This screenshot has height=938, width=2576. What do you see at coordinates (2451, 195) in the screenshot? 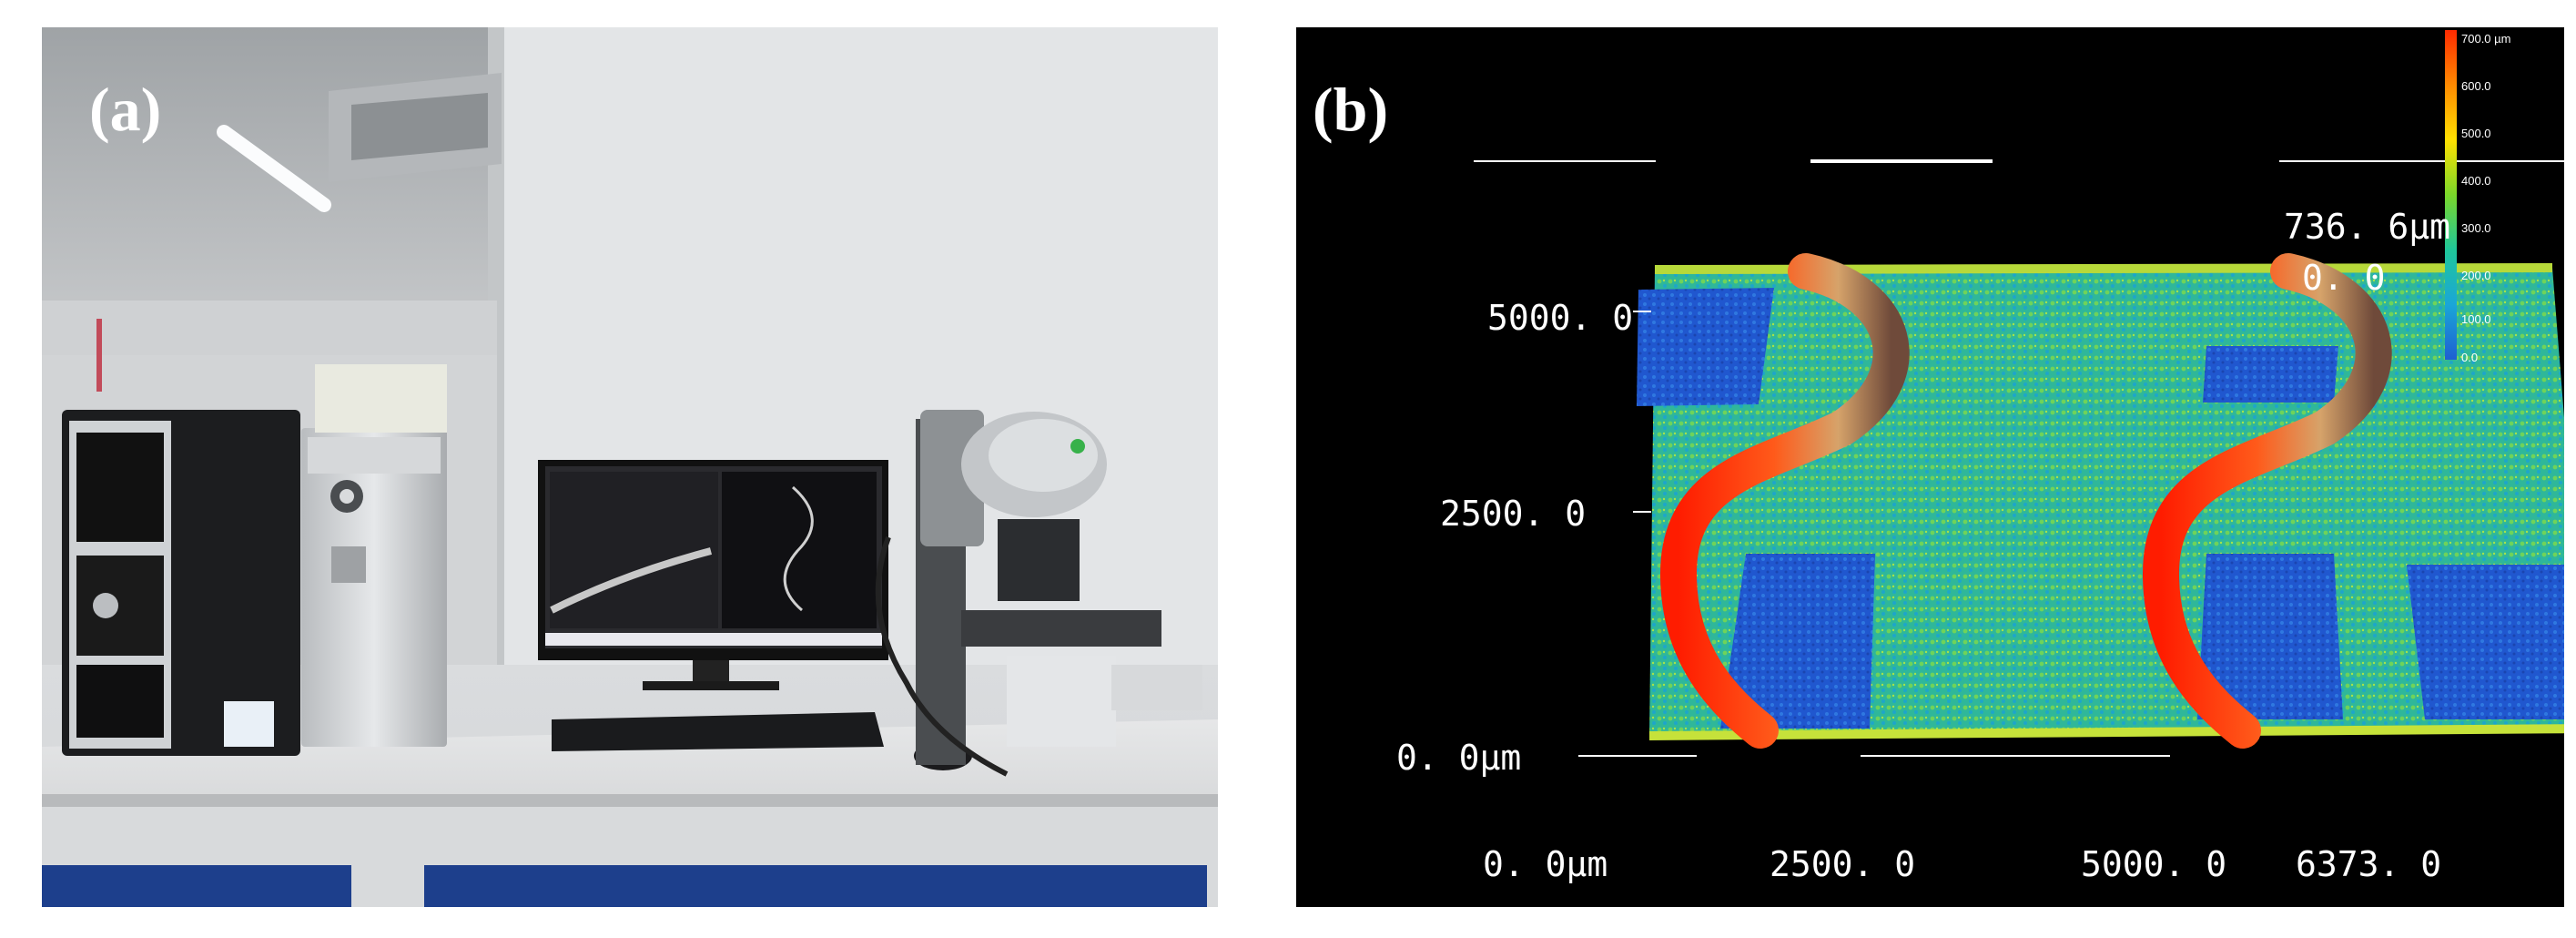
I see `colorbar` at bounding box center [2451, 195].